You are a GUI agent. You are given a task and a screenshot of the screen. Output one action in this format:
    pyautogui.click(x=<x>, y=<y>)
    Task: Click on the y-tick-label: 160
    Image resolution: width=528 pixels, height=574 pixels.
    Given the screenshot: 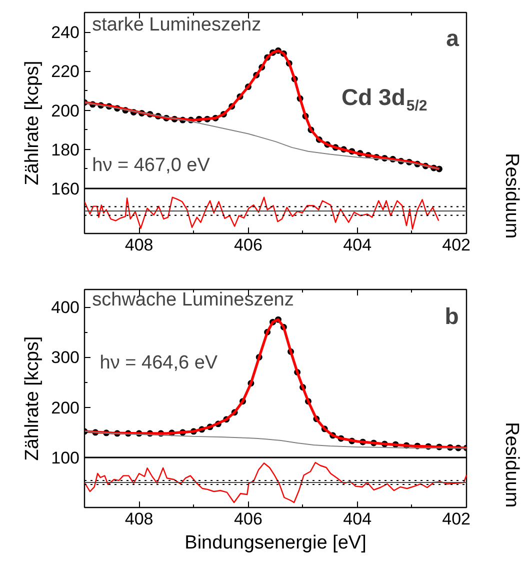 What is the action you would take?
    pyautogui.click(x=65, y=189)
    